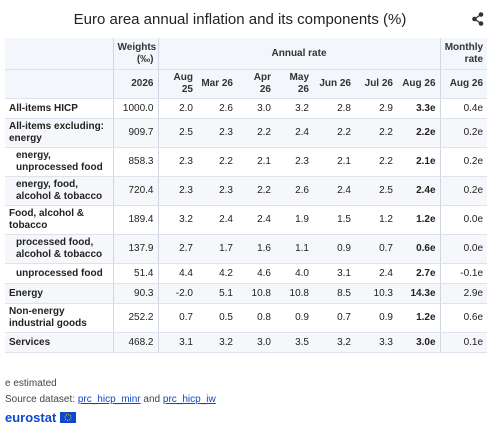 The image size is (500, 430). Describe the element at coordinates (217, 318) in the screenshot. I see `cell: 0.5` at that location.